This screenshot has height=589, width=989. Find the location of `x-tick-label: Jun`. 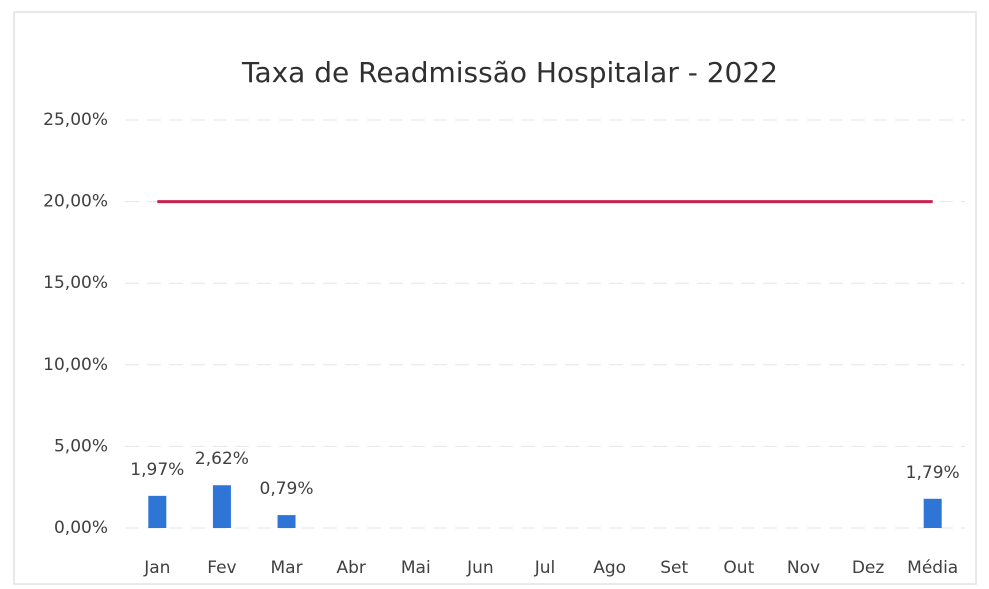

x-tick-label: Jun is located at coordinates (480, 568).